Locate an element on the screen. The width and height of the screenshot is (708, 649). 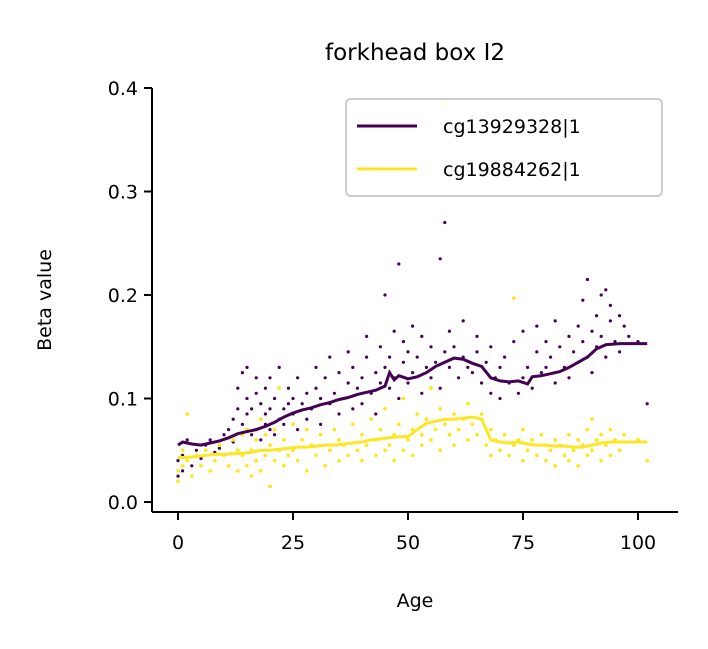
x-axis-label: Age is located at coordinates (415, 601).